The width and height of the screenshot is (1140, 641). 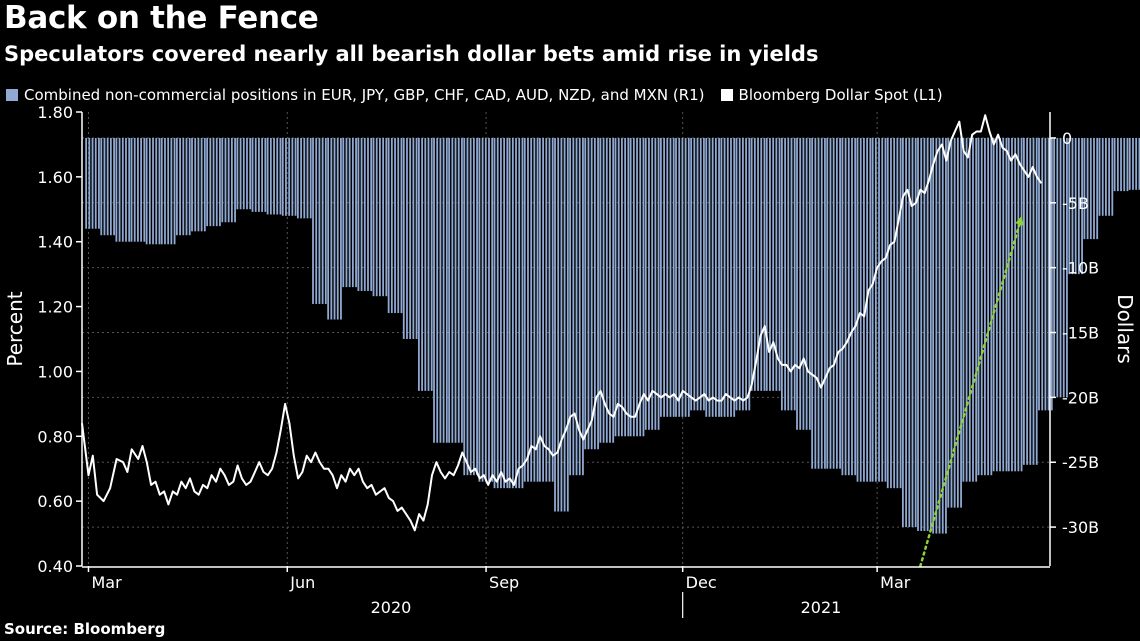 I want to click on right-tick-label: -5B, so click(x=1075, y=203).